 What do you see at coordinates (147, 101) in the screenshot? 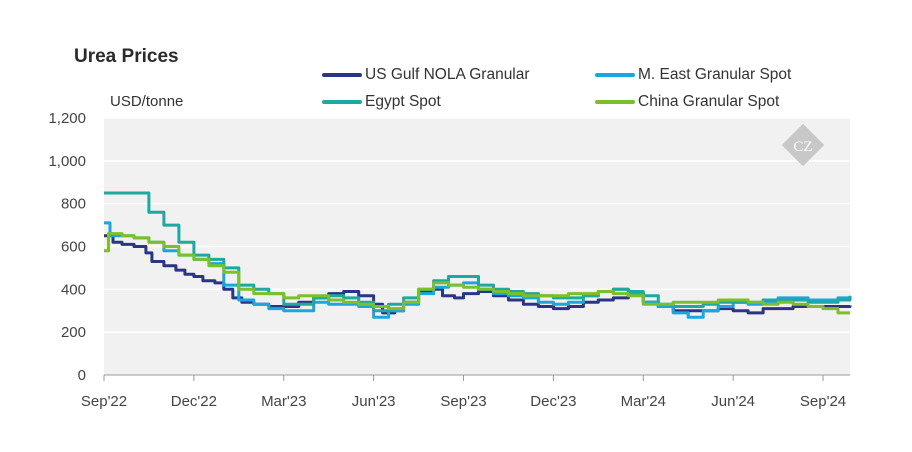
I see `y-axis-unit-label: USD/tonne` at bounding box center [147, 101].